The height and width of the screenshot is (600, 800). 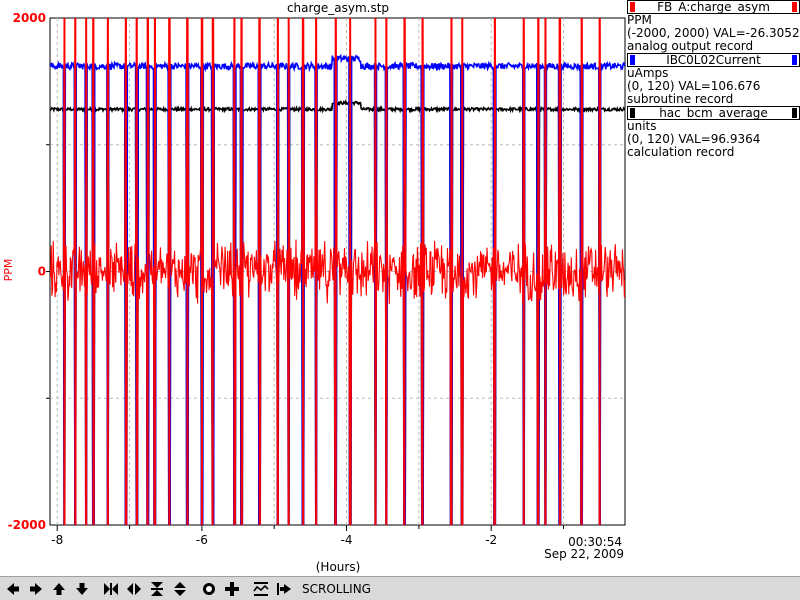 I want to click on zoom-x-out-icon, so click(x=134, y=589).